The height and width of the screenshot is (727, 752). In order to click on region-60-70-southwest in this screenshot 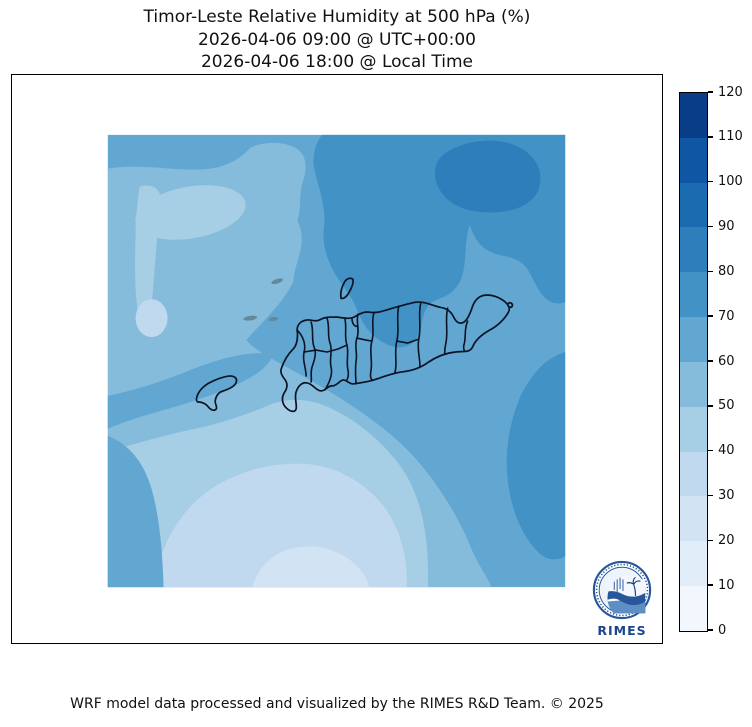, I will do `click(135, 511)`.